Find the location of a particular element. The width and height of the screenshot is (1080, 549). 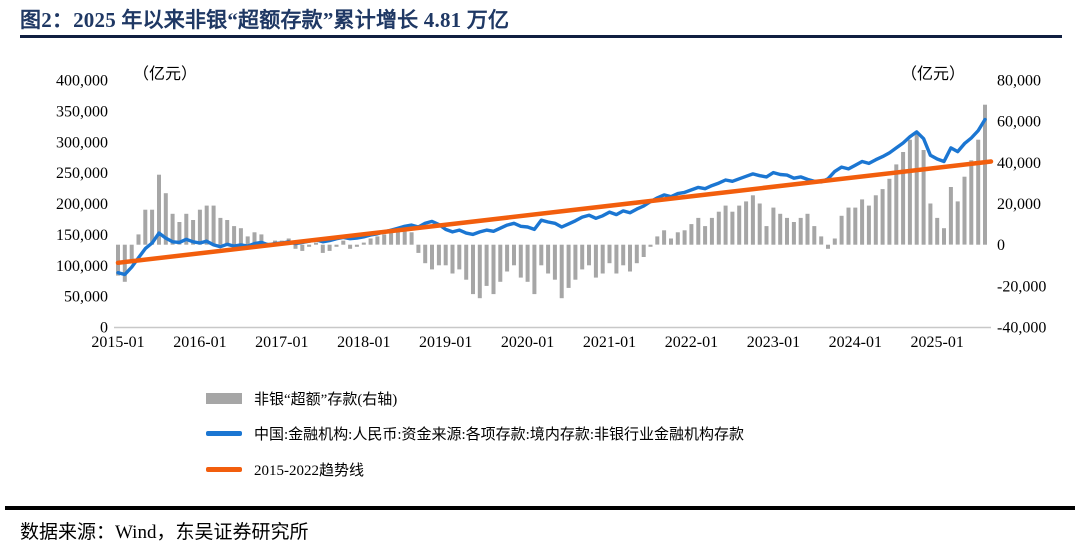

left-axis-tick: 400,000 is located at coordinates (82, 81).